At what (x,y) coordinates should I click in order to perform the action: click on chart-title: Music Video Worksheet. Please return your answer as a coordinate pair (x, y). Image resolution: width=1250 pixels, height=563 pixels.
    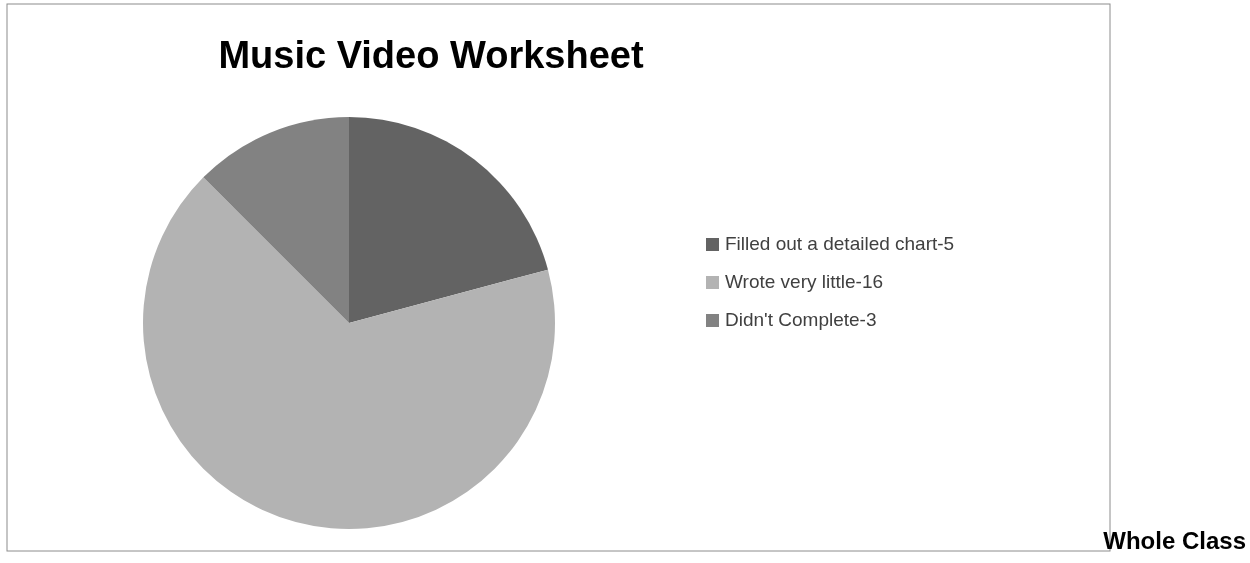
    Looking at the image, I should click on (431, 55).